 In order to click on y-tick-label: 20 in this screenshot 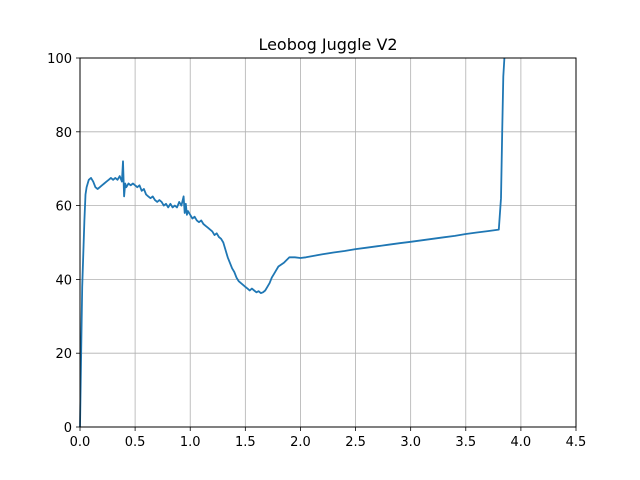, I will do `click(63, 354)`.